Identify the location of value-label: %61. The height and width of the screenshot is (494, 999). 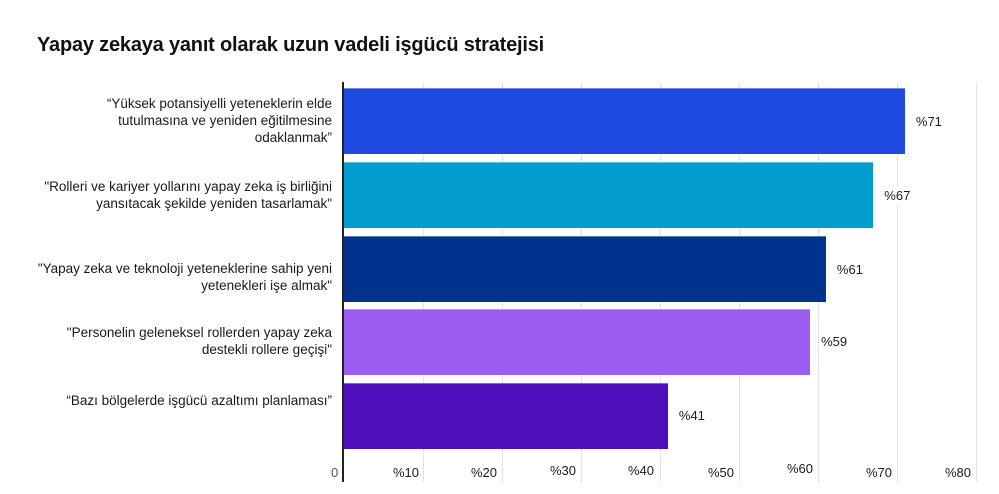
(849, 269).